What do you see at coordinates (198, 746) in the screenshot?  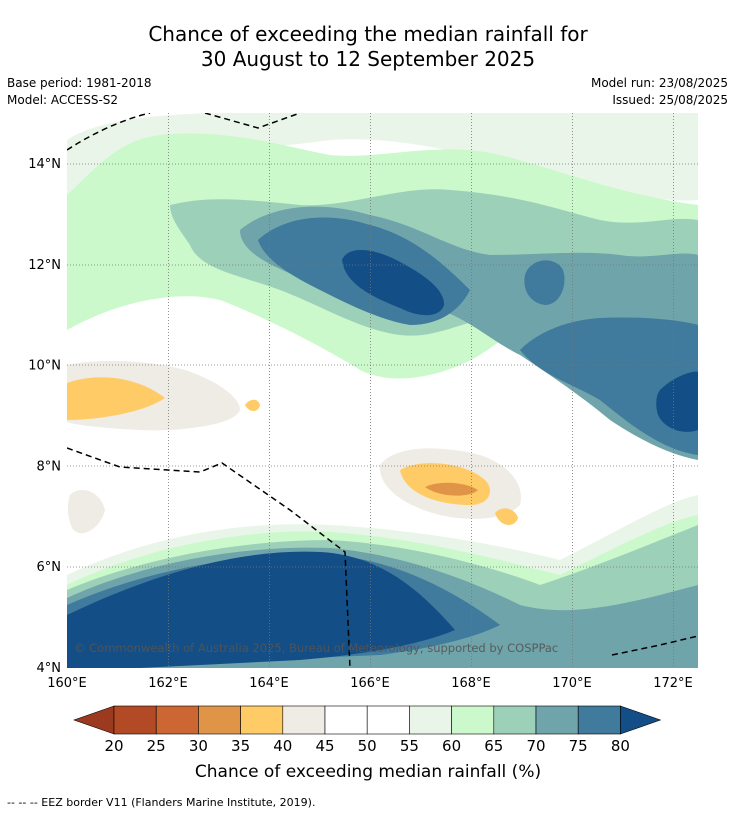 I see `colorbar-tick-label: 30` at bounding box center [198, 746].